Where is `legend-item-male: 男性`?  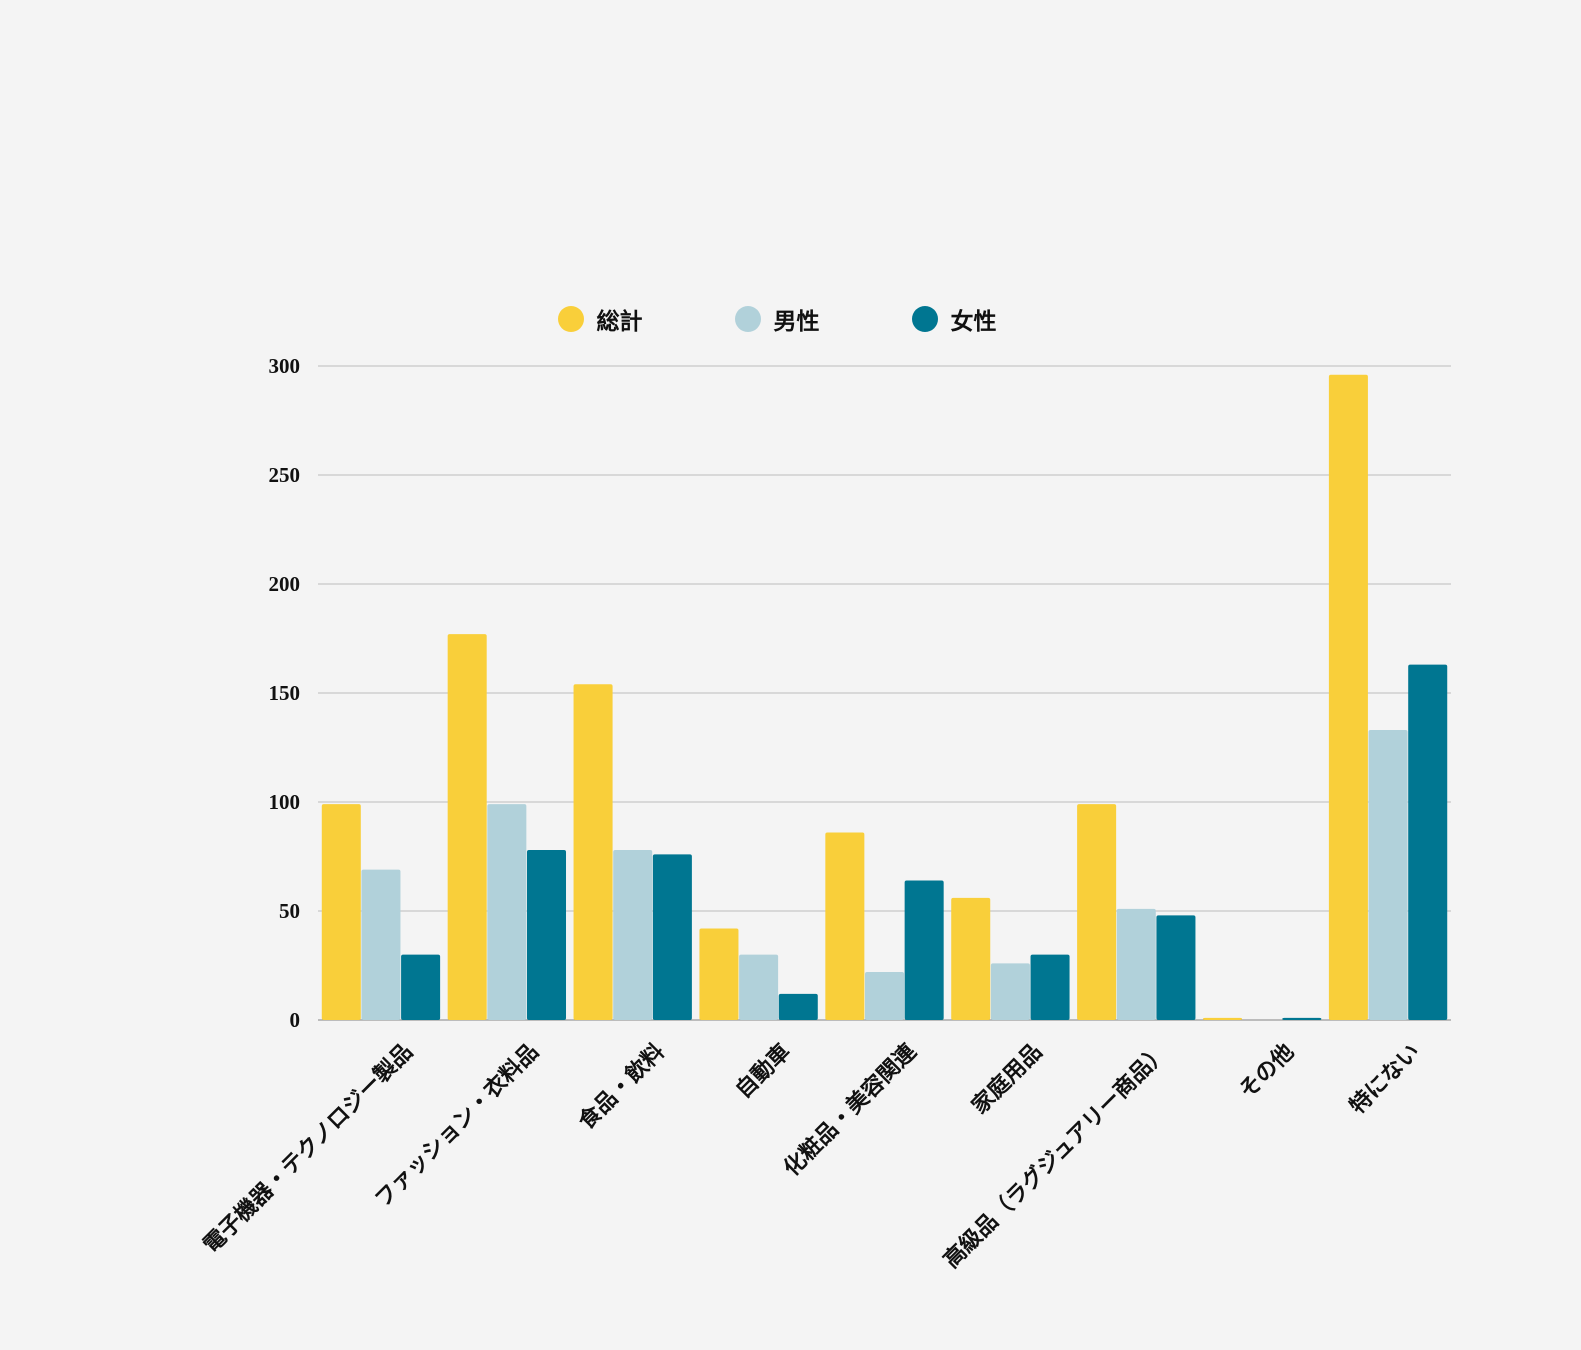
legend-item-male: 男性 is located at coordinates (745, 319).